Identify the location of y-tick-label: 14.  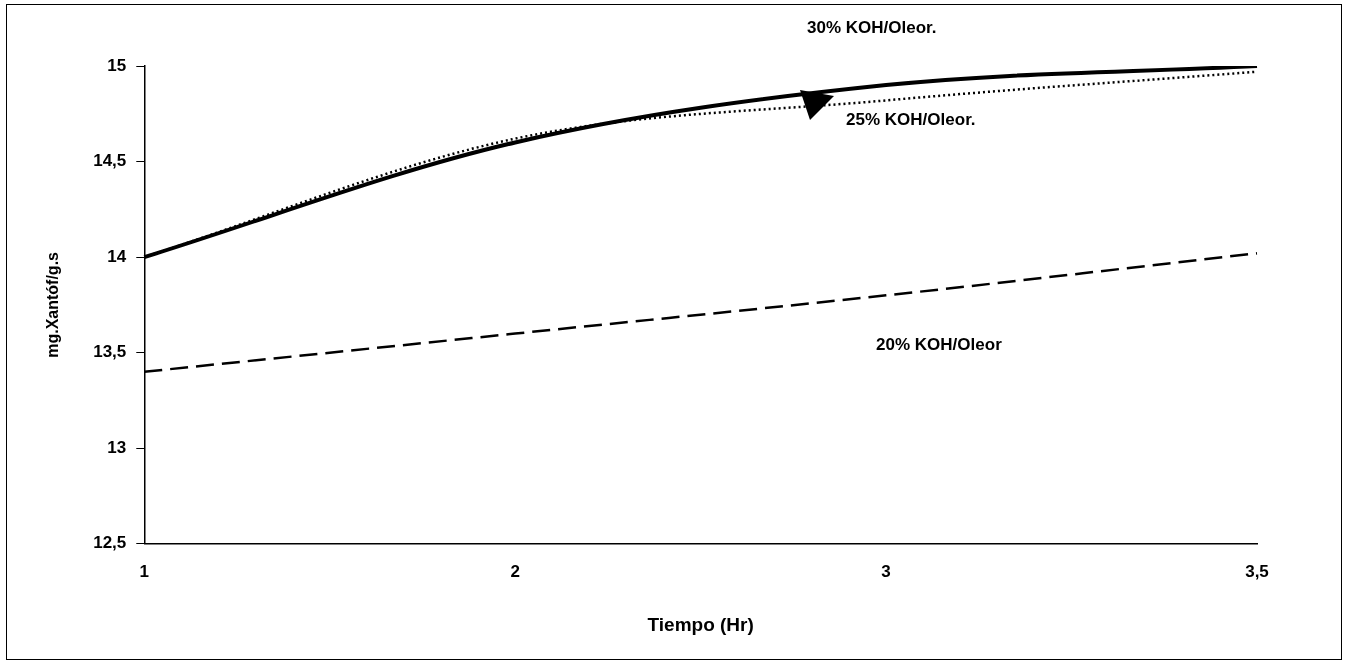
(117, 256).